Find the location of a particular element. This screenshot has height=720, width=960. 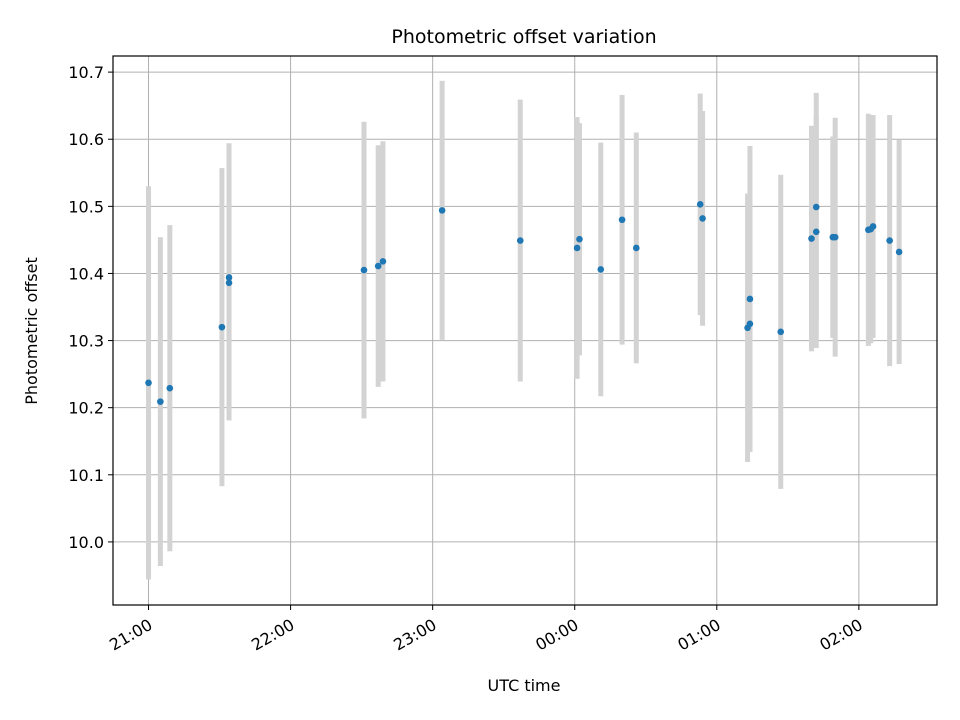

y-axis-ticks: 10.0 10.1 10.2 10.3 10.4 10.5 10.6 10.7 is located at coordinates (90, 307).